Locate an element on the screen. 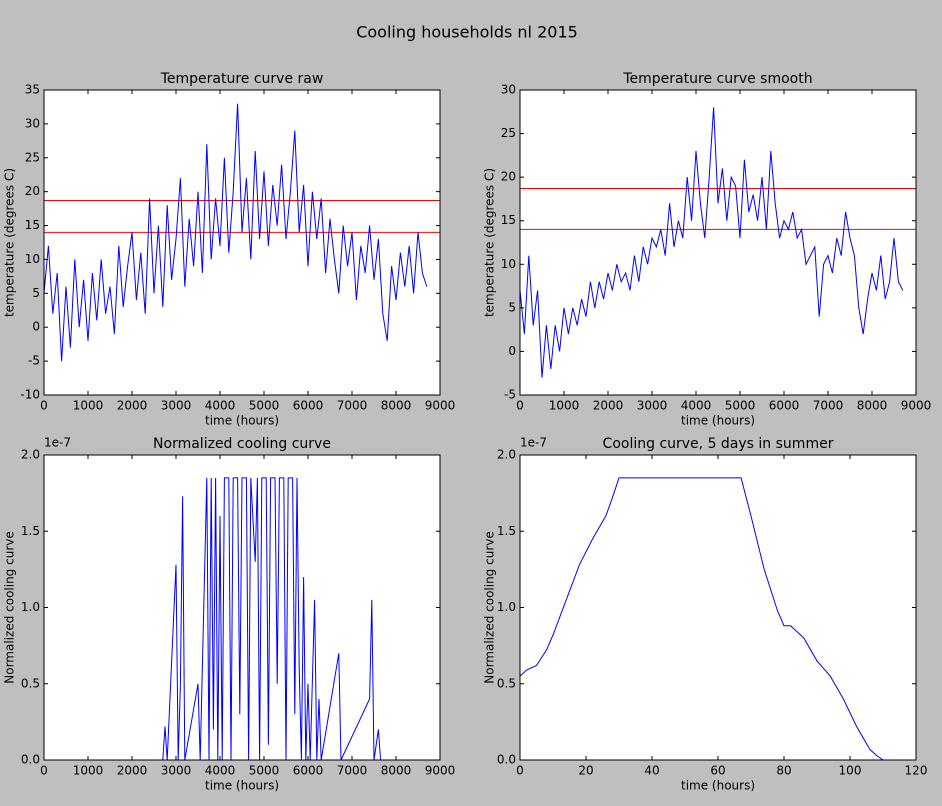 This screenshot has width=942, height=806. figure-title: Cooling households nl 2015 is located at coordinates (467, 32).